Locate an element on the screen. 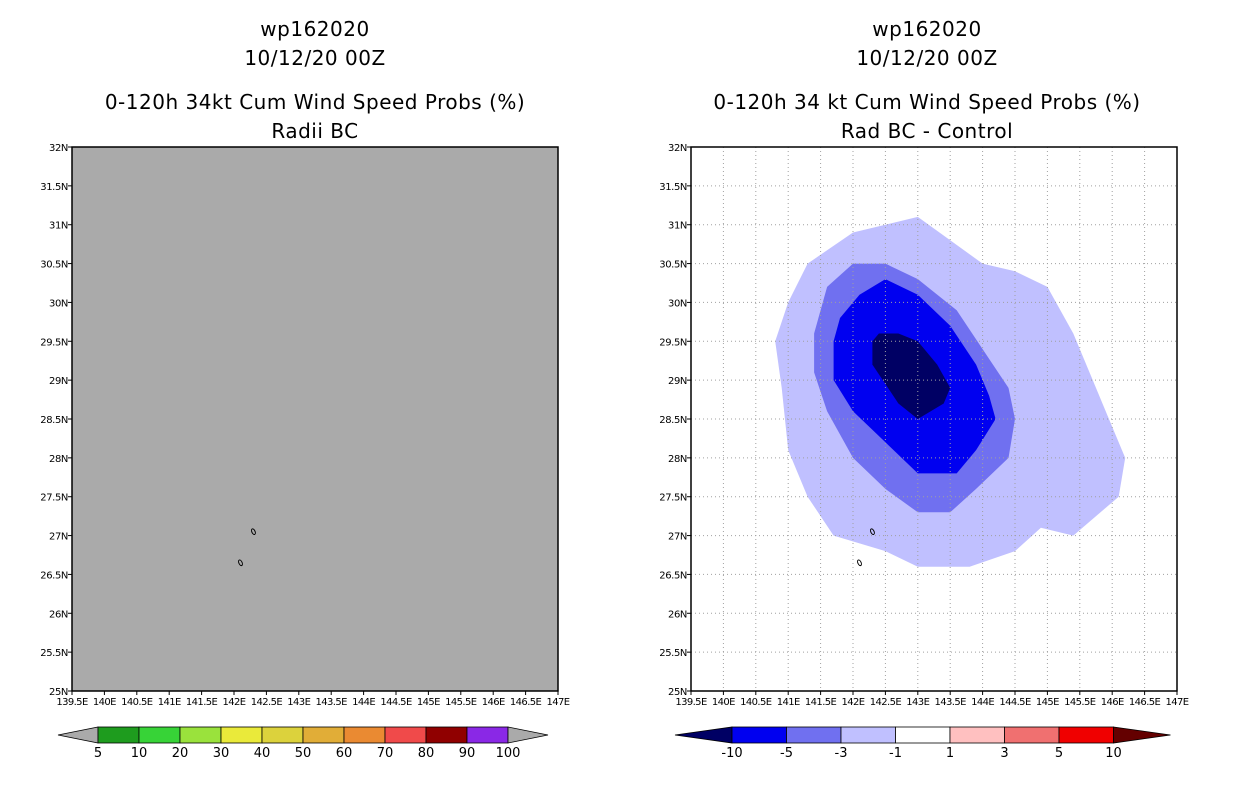  right-title-line1: wp162020 is located at coordinates (927, 29).